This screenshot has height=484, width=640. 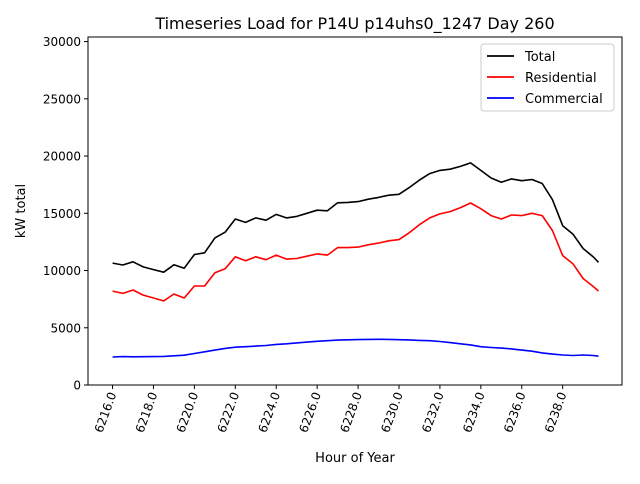 What do you see at coordinates (355, 458) in the screenshot?
I see `x-axis-label: Hour of Year` at bounding box center [355, 458].